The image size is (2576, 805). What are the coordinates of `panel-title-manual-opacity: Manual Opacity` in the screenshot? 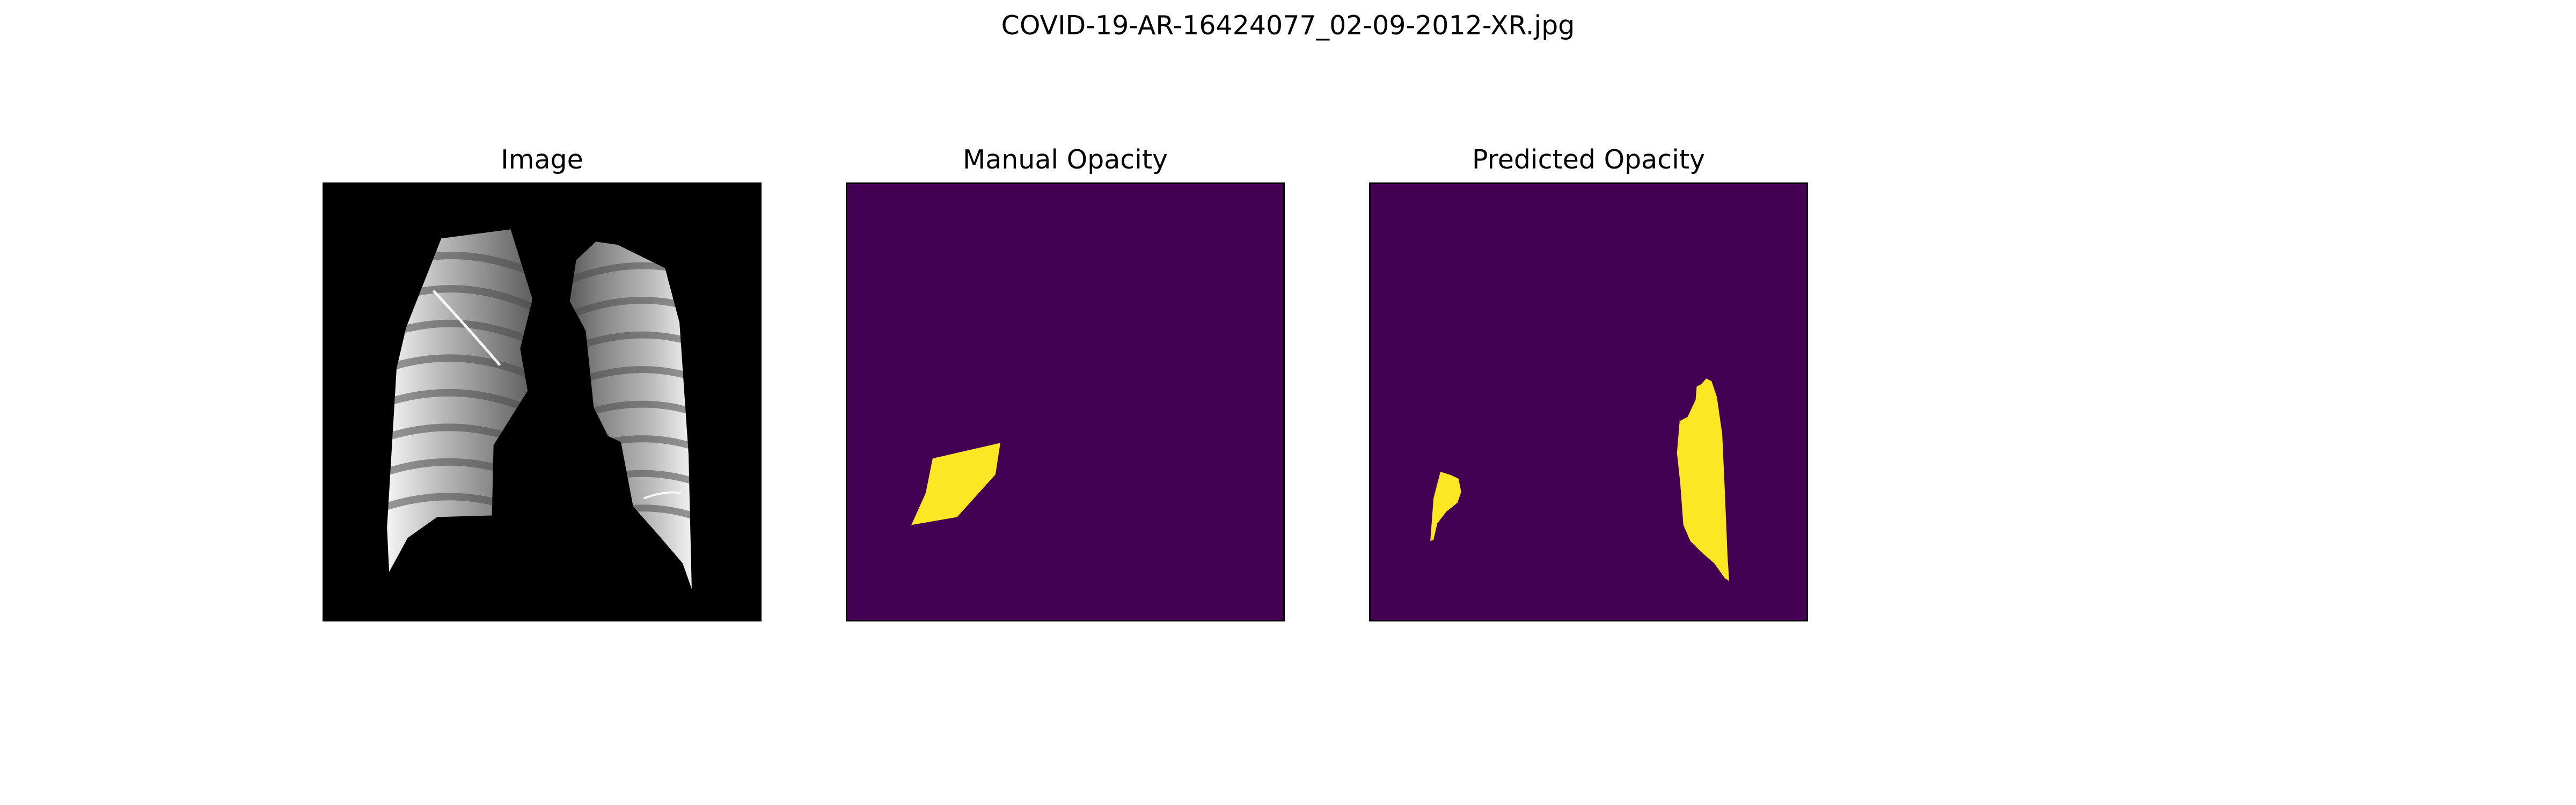 It's located at (1065, 159).